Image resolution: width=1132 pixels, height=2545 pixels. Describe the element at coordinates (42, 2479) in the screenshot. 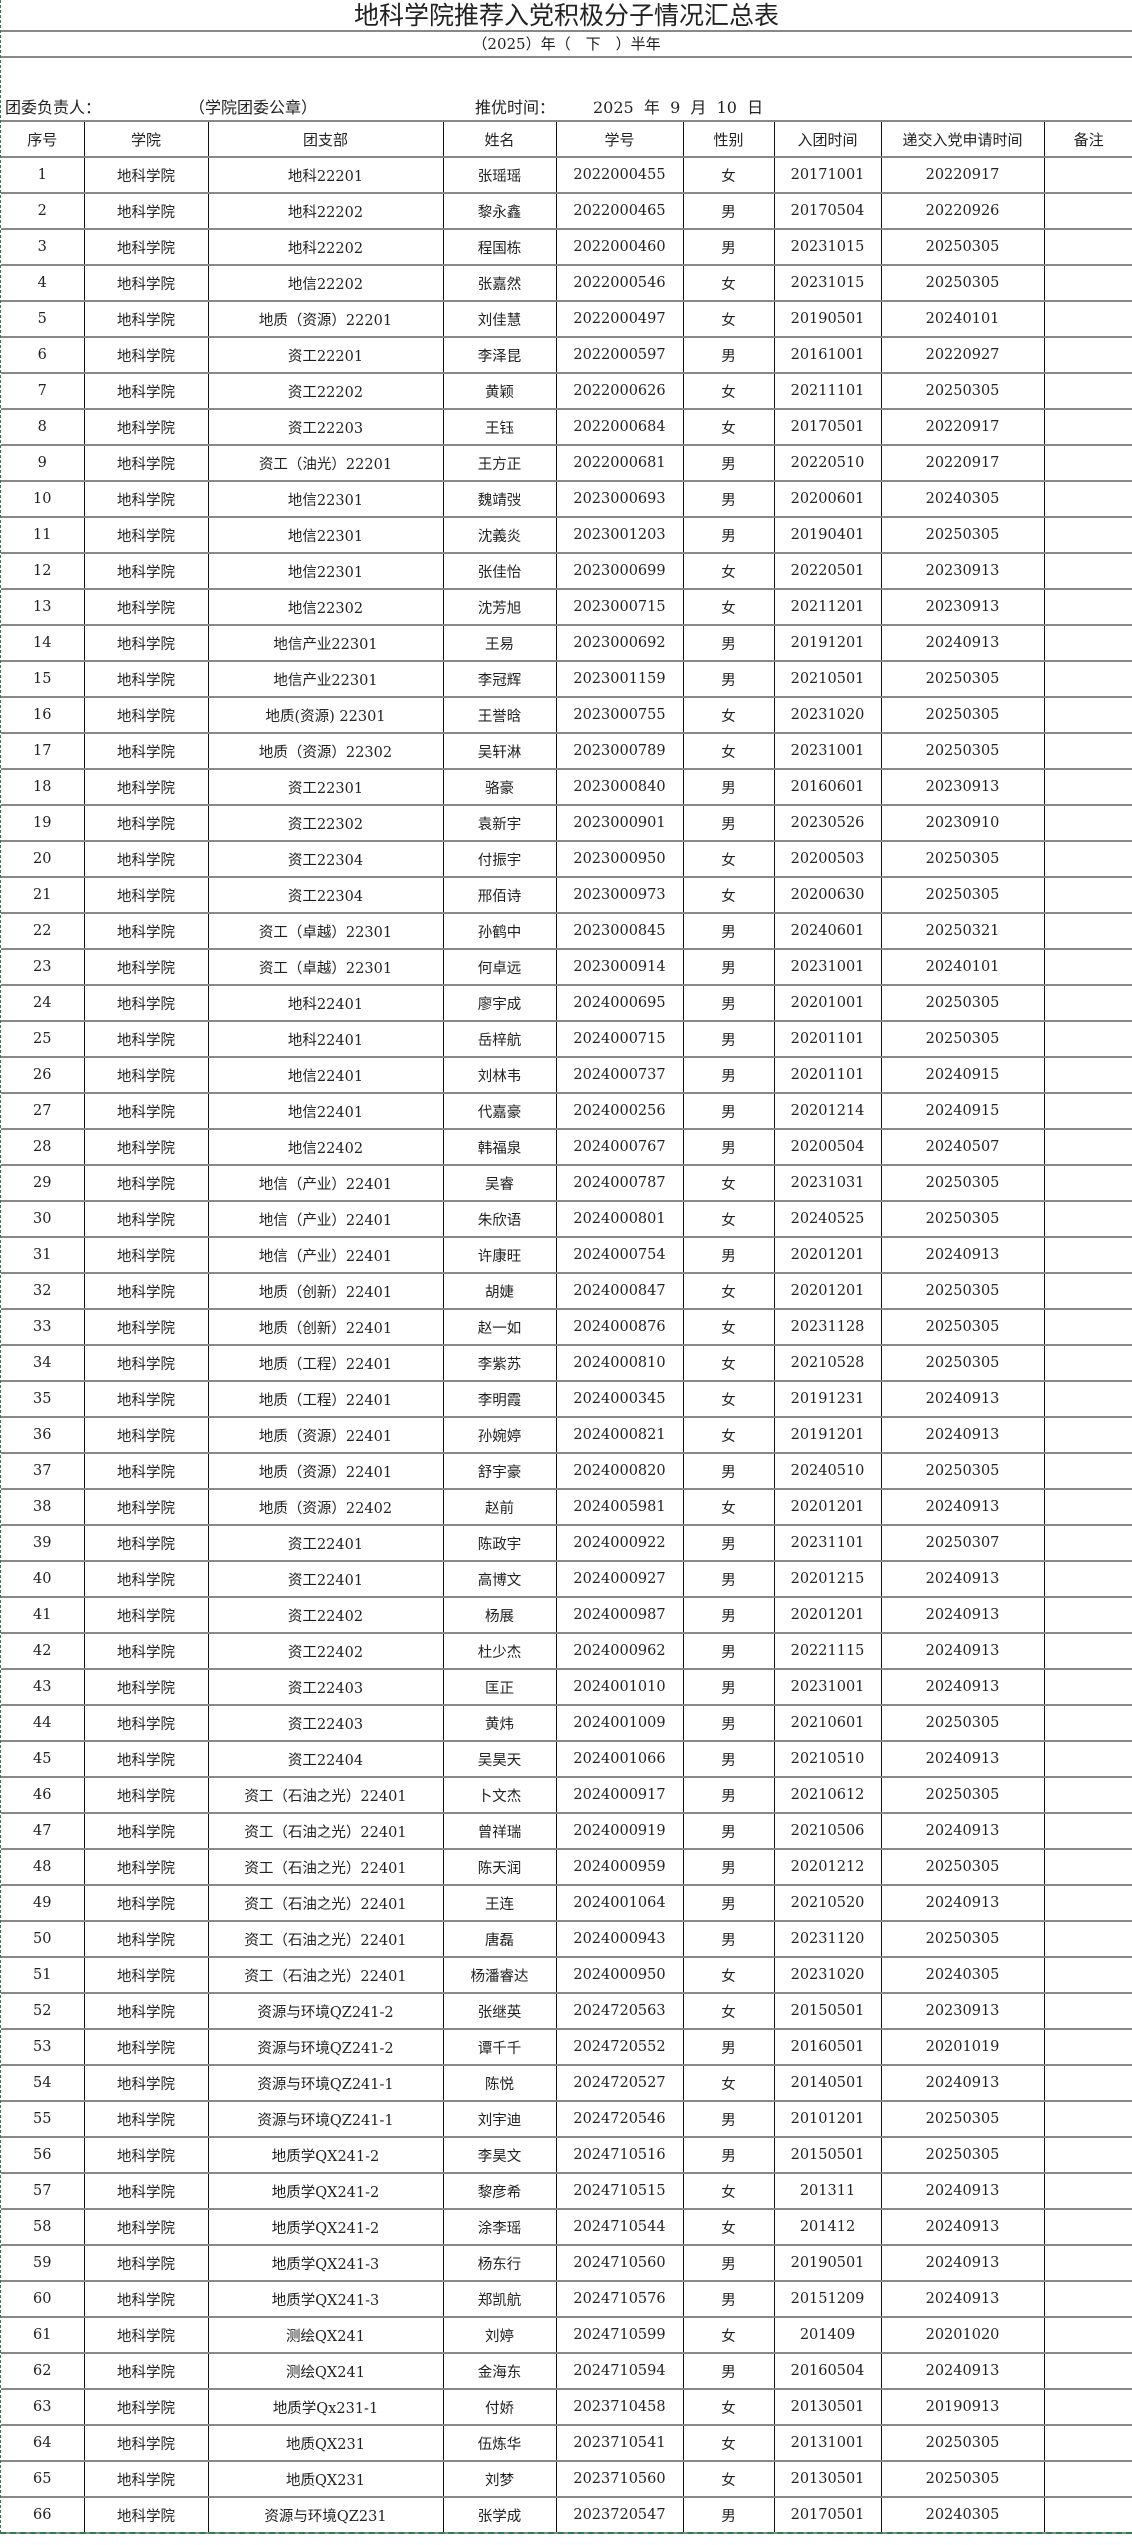

I see `cell-seq: 65` at that location.